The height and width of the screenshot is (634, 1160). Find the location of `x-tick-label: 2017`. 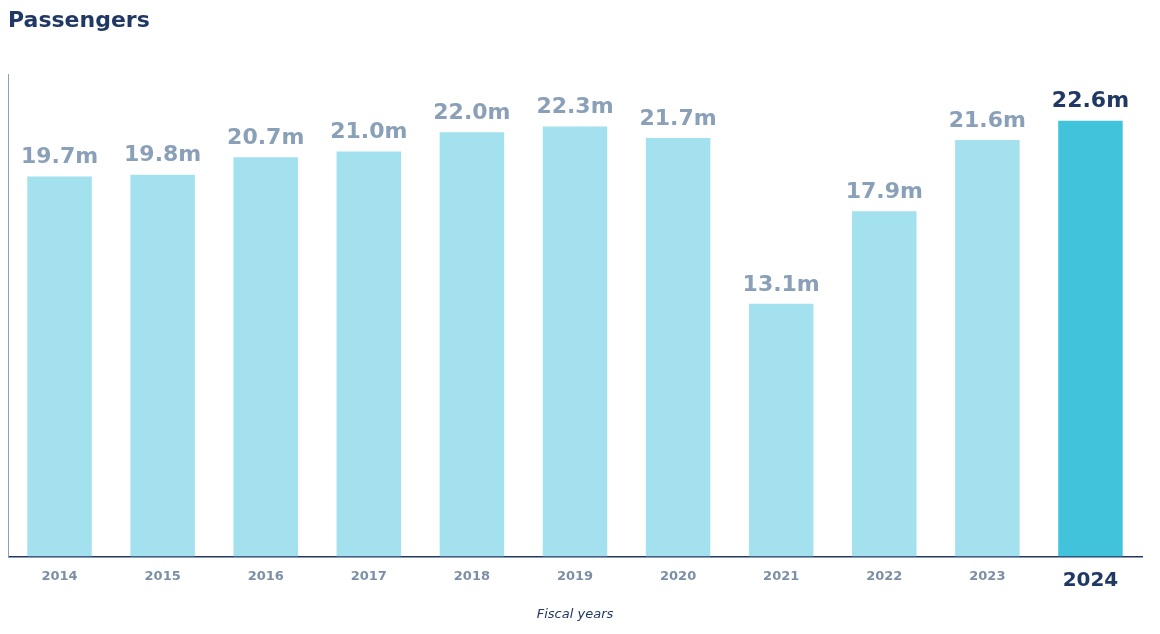

x-tick-label: 2017 is located at coordinates (368, 575).